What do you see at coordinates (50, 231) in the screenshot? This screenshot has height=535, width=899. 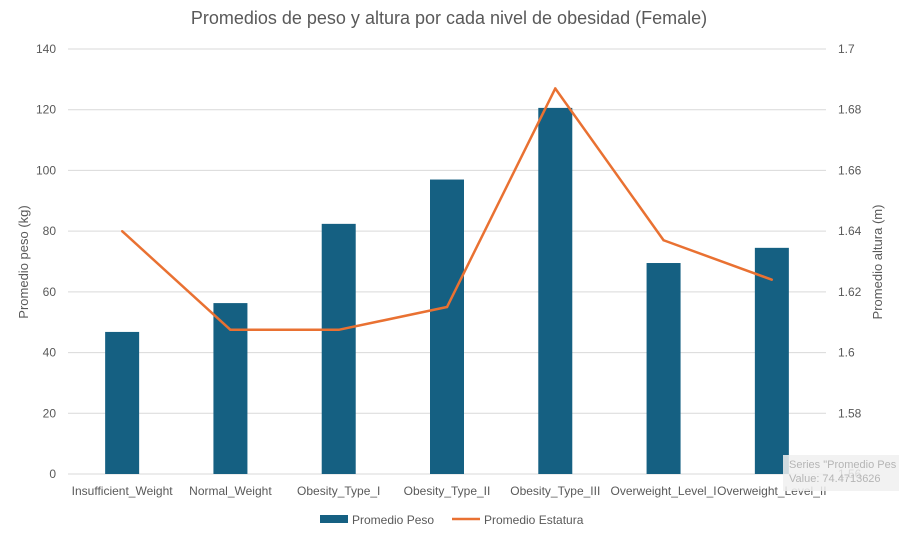 I see `y-left-tick-label: 80` at bounding box center [50, 231].